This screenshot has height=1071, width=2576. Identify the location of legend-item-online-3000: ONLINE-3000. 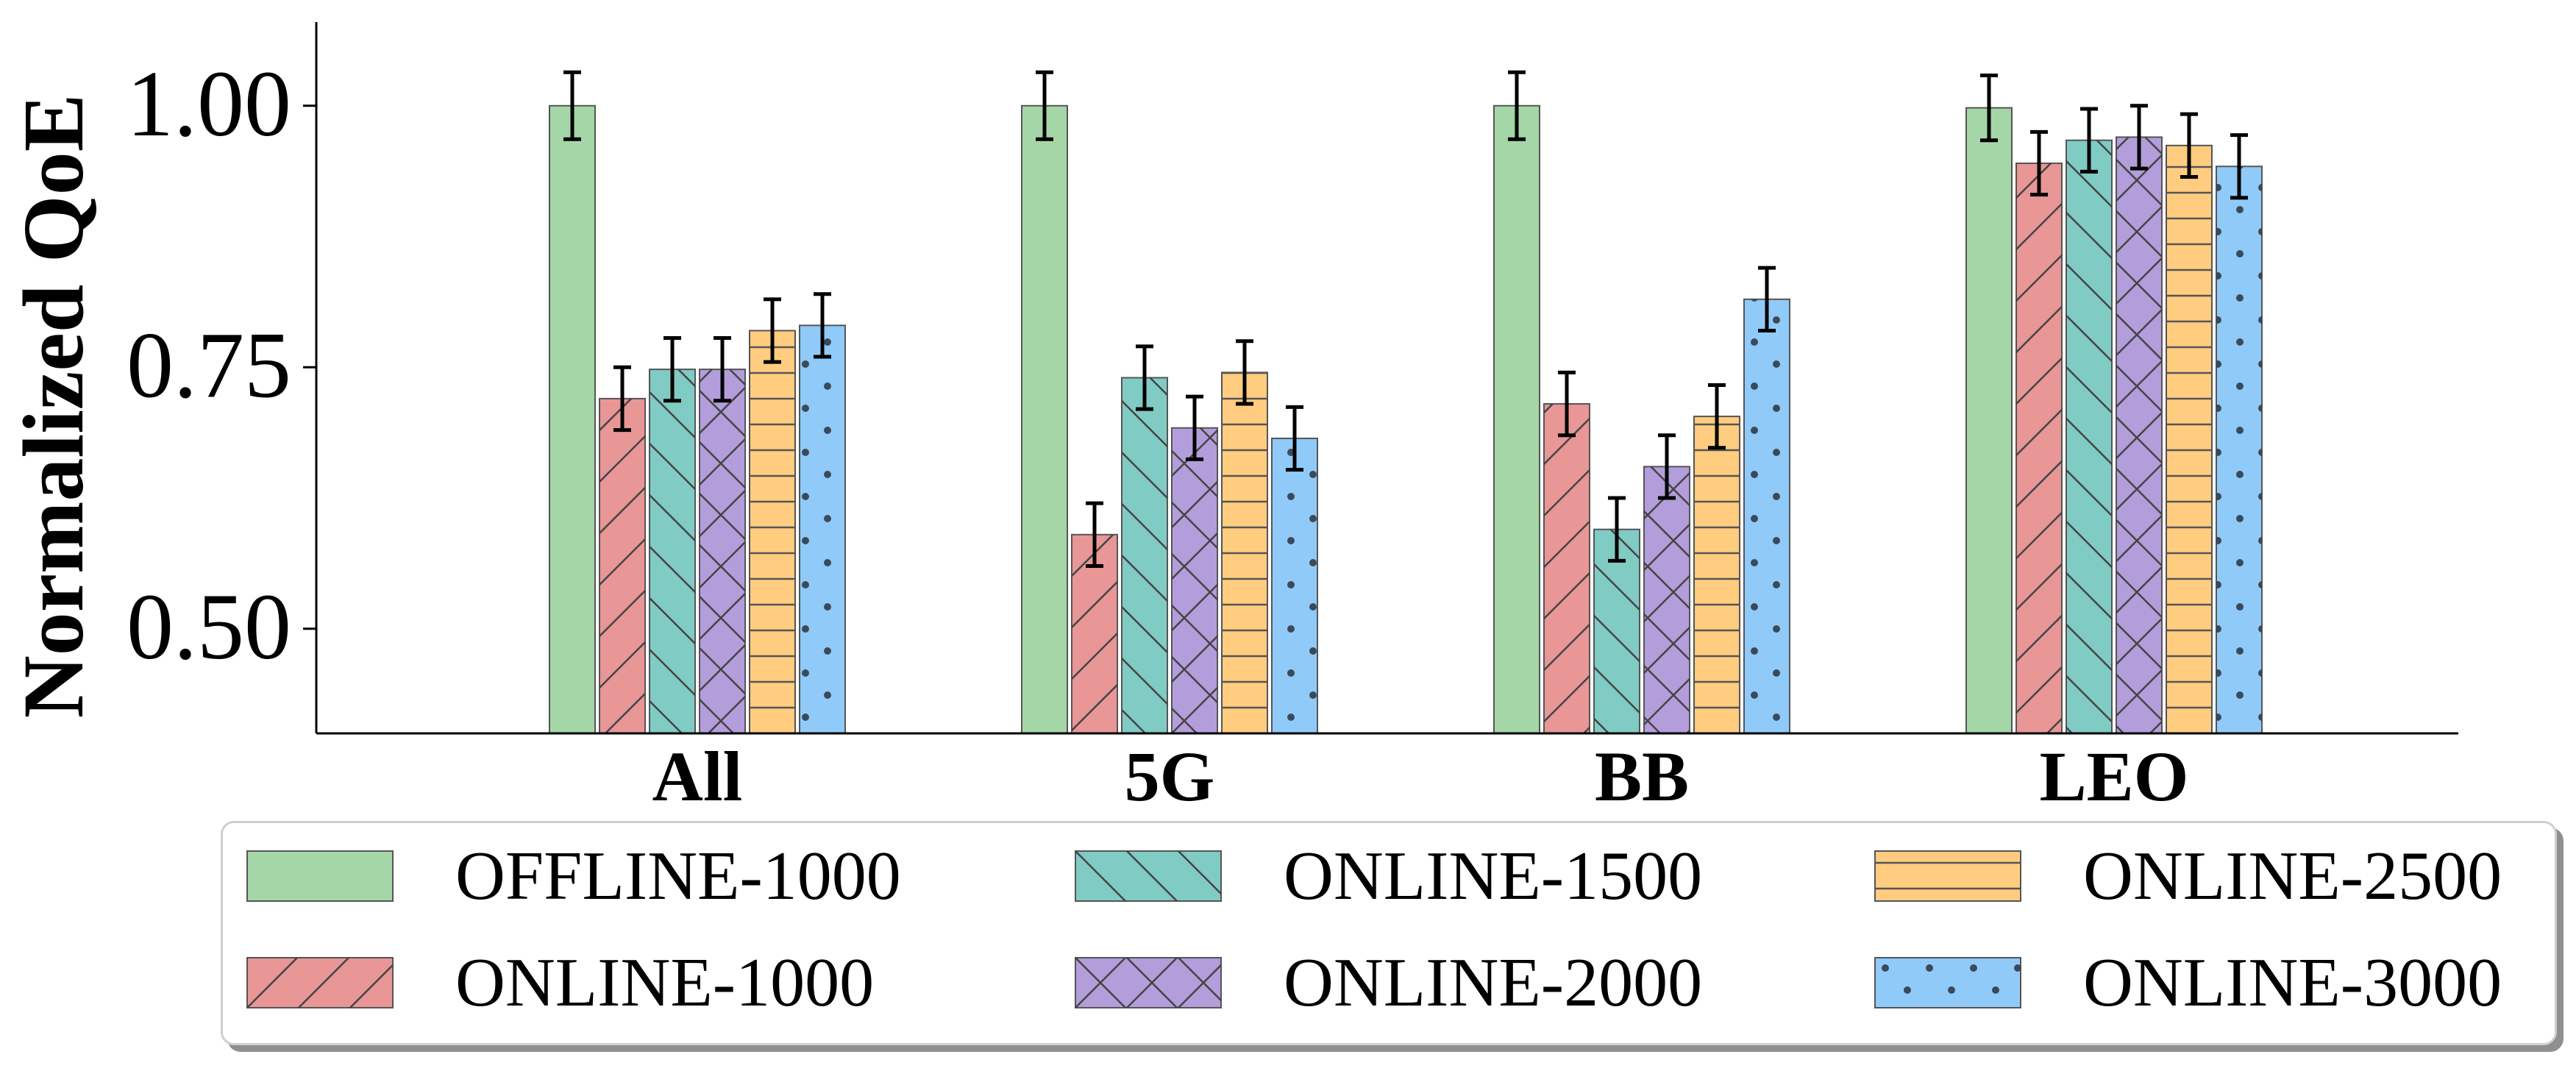
(2188, 983).